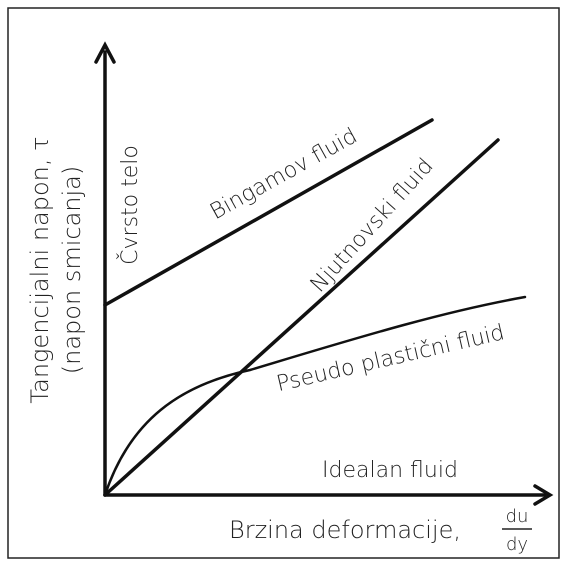 The height and width of the screenshot is (566, 567). Describe the element at coordinates (345, 530) in the screenshot. I see `x-axis-label: Brzina deformacije,` at that location.